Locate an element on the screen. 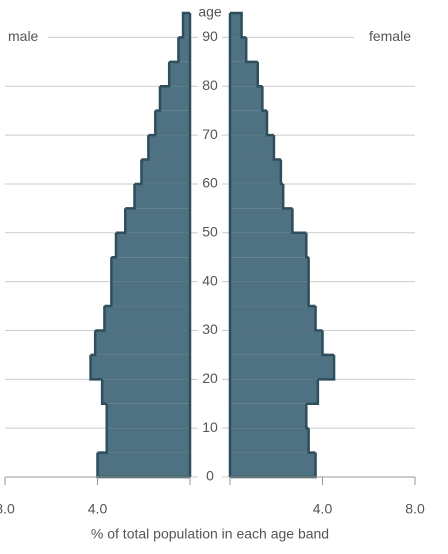 The height and width of the screenshot is (554, 448). y-tick-label: 80 is located at coordinates (210, 85).